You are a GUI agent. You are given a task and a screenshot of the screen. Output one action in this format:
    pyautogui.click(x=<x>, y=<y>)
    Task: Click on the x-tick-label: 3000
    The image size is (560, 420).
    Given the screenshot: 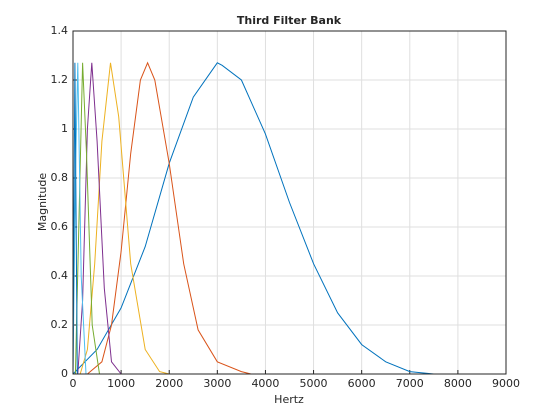 What is the action you would take?
    pyautogui.click(x=217, y=383)
    